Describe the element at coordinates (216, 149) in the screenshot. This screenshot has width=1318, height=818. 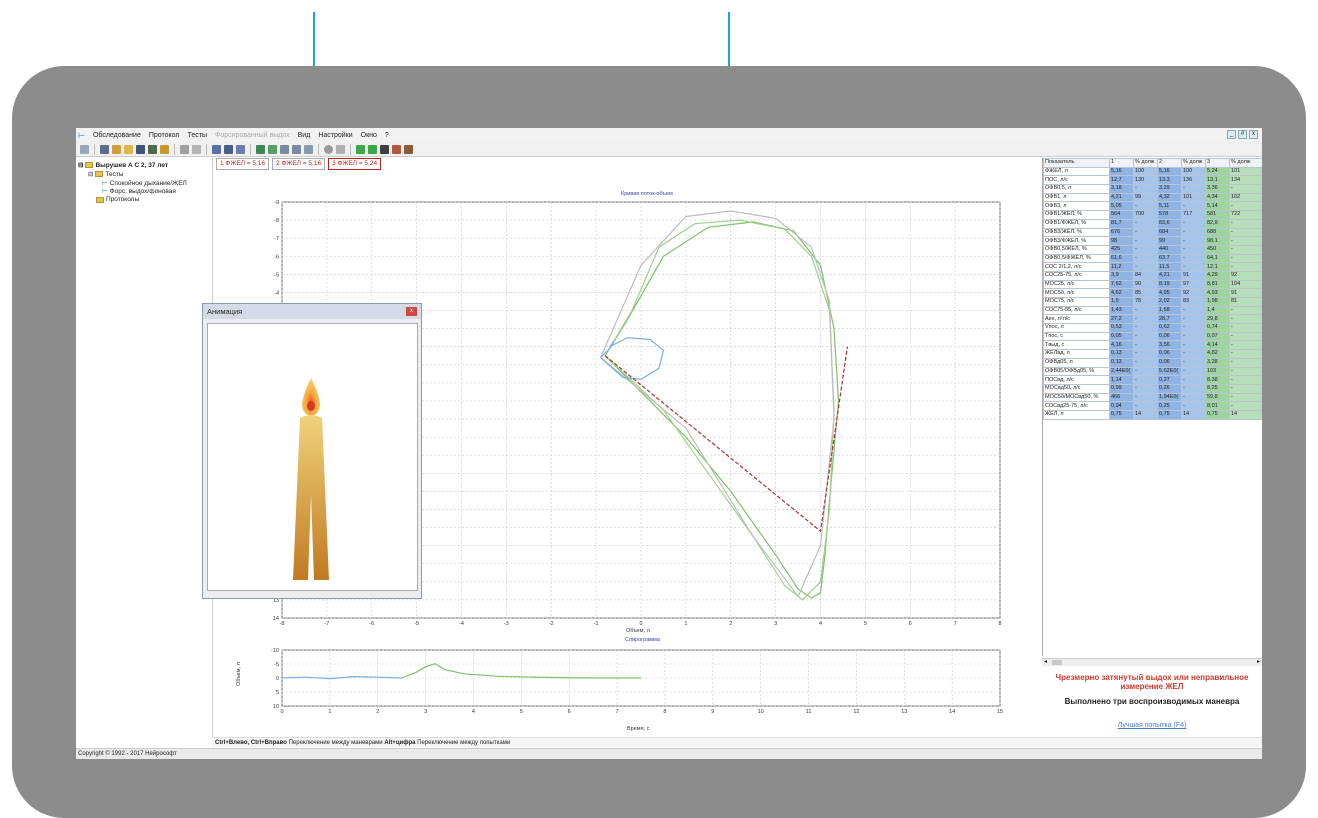
I see `layout-icon` at that location.